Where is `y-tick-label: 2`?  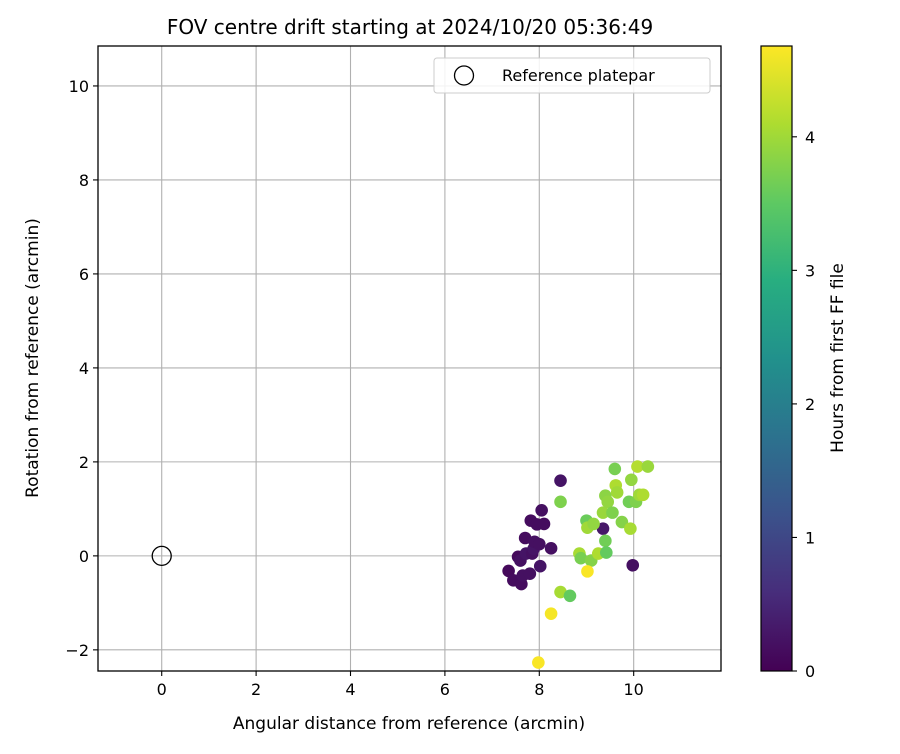
y-tick-label: 2 is located at coordinates (84, 462).